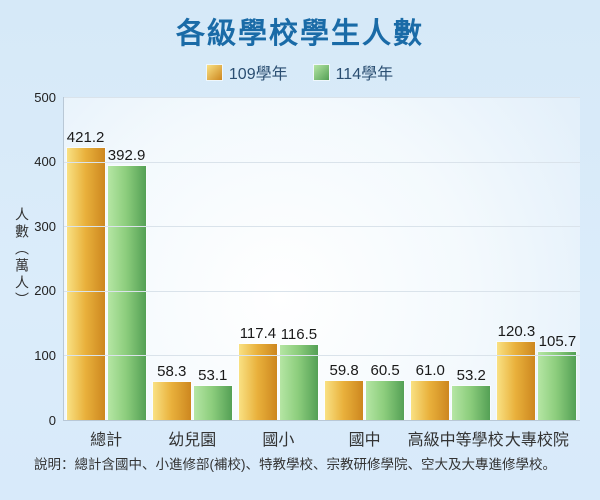 The width and height of the screenshot is (600, 500). Describe the element at coordinates (516, 371) in the screenshot. I see `bar-109學年-大專校院: 120.3` at that location.